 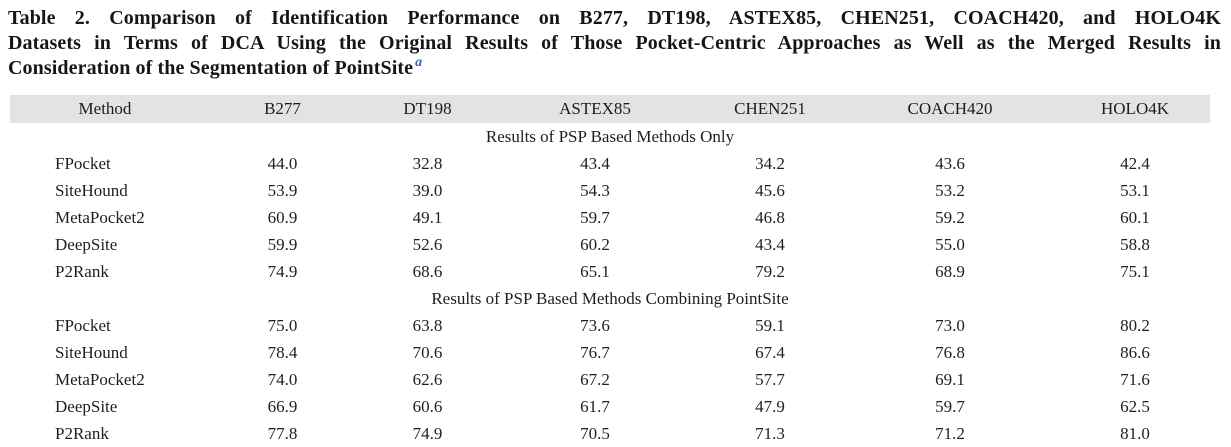 I want to click on column-header-chen251: CHEN251, so click(x=770, y=108).